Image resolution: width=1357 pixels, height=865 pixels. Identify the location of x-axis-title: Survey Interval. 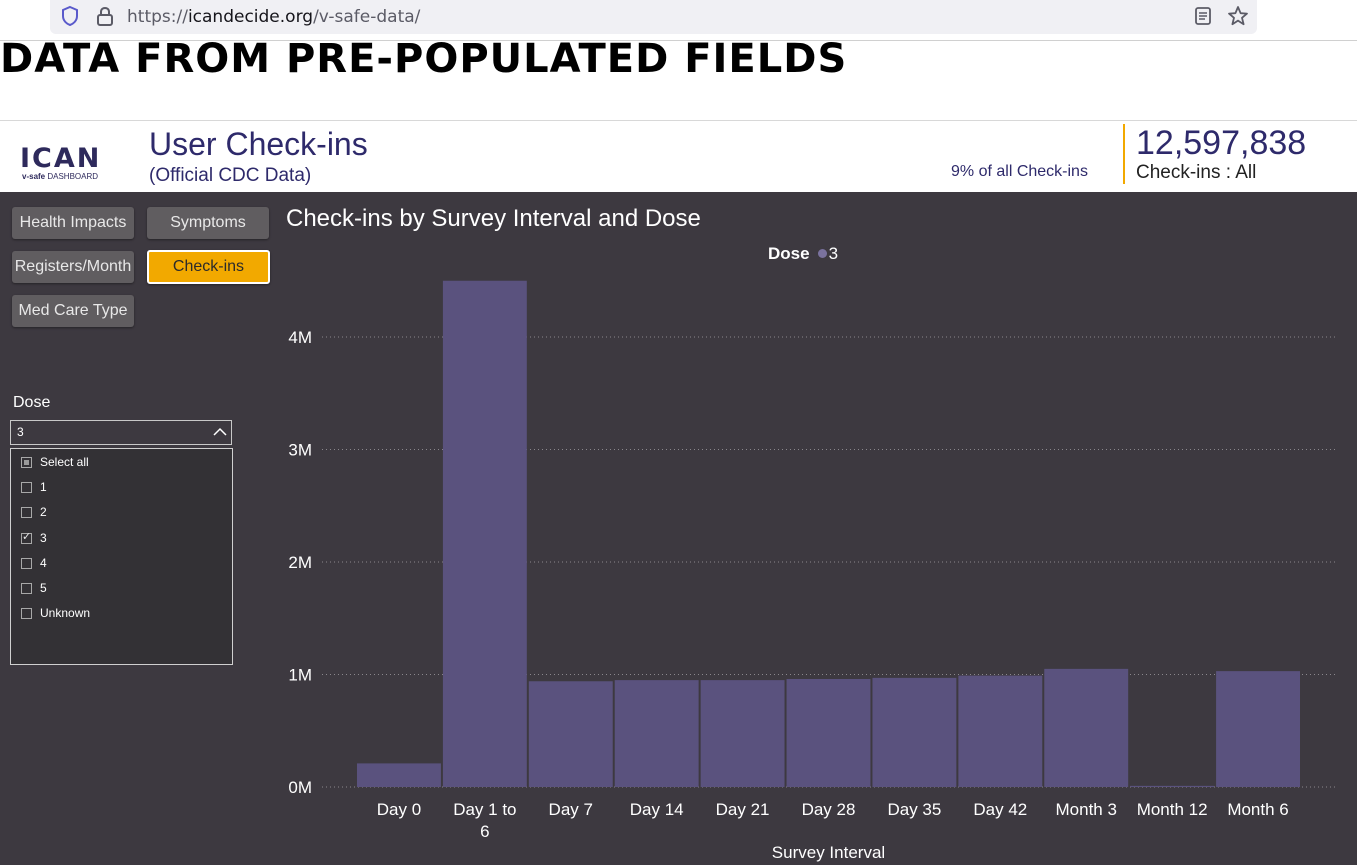
(828, 852).